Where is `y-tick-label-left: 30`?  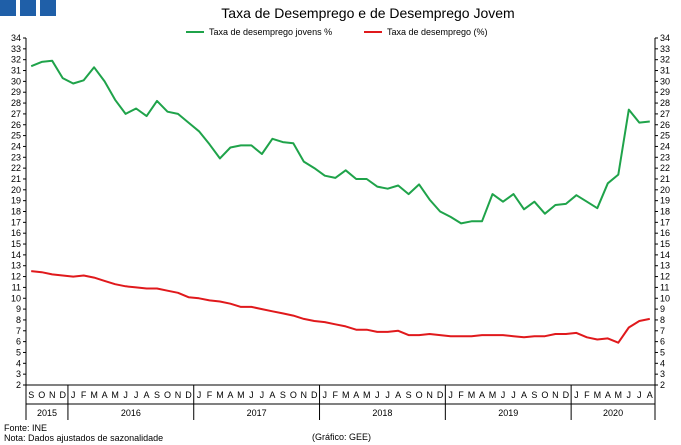
y-tick-label-left: 30 is located at coordinates (16, 81).